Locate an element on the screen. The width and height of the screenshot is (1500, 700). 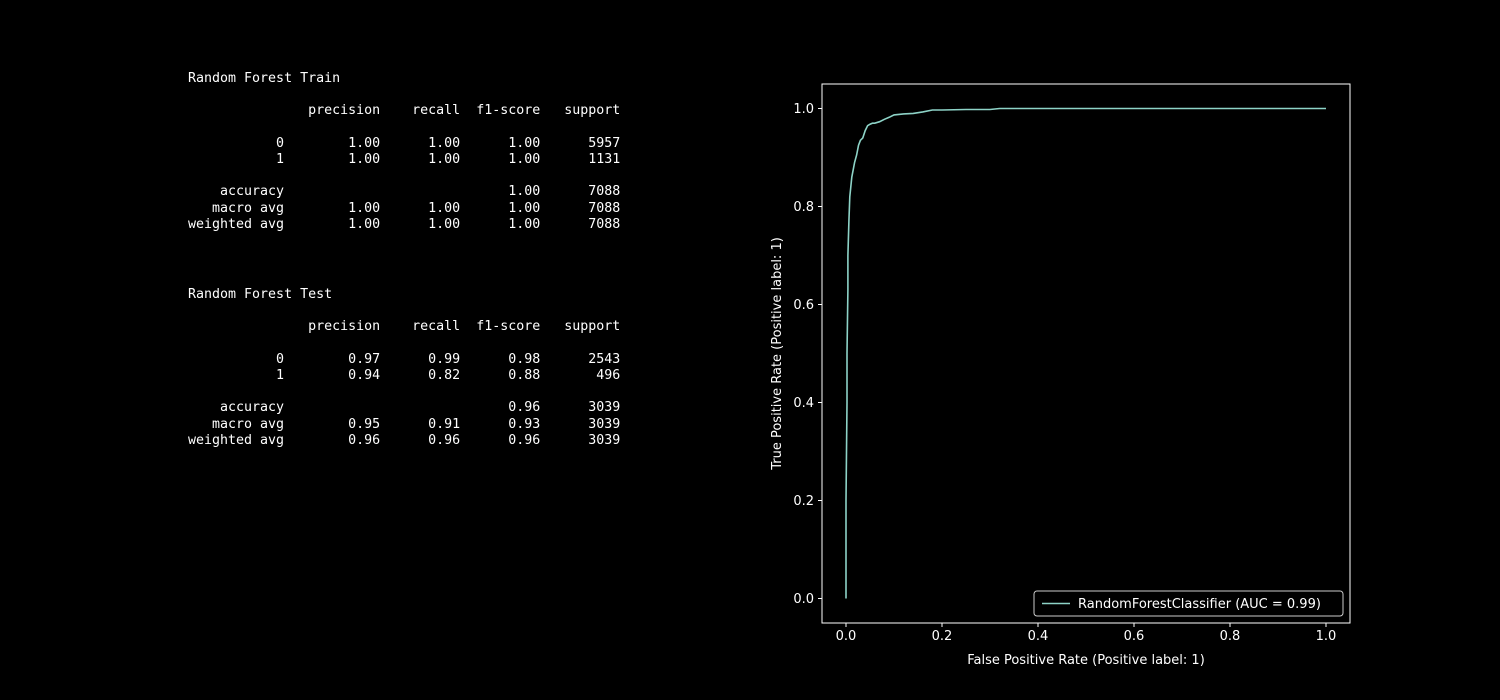
y-tick-label: 0.6 is located at coordinates (803, 305).